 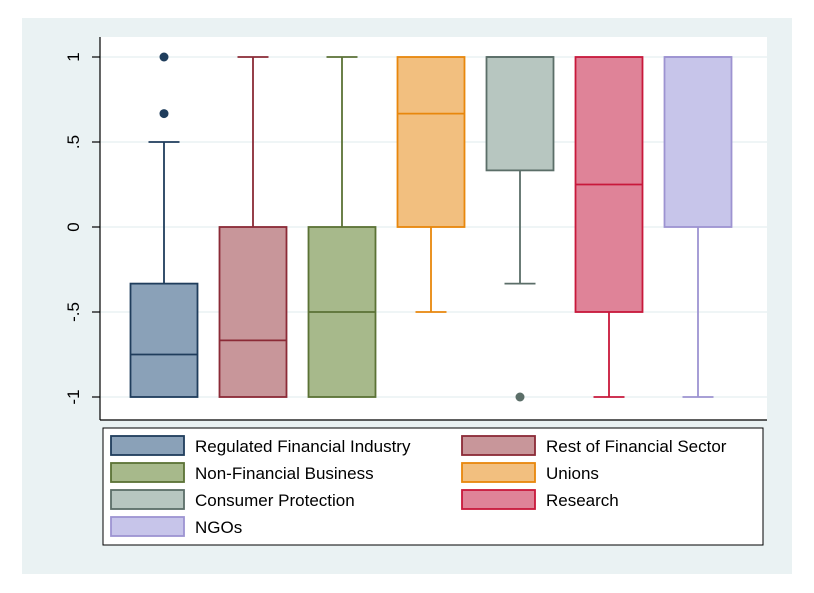 I want to click on y-axis: 1 .5 0 -.5 -1, so click(x=82, y=228).